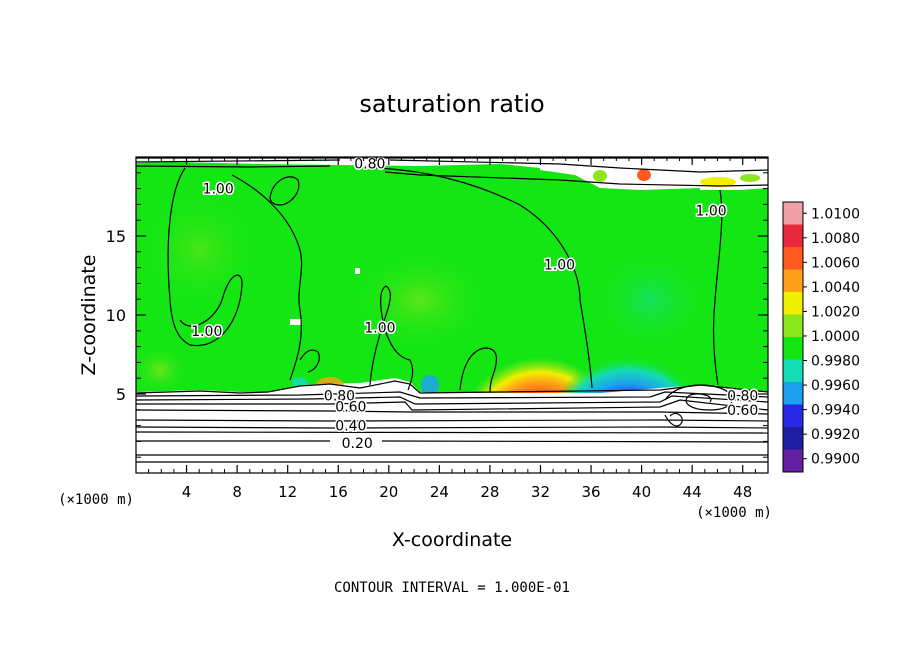 Image resolution: width=904 pixels, height=654 pixels. Describe the element at coordinates (540, 492) in the screenshot. I see `x-tick-label: 32` at that location.